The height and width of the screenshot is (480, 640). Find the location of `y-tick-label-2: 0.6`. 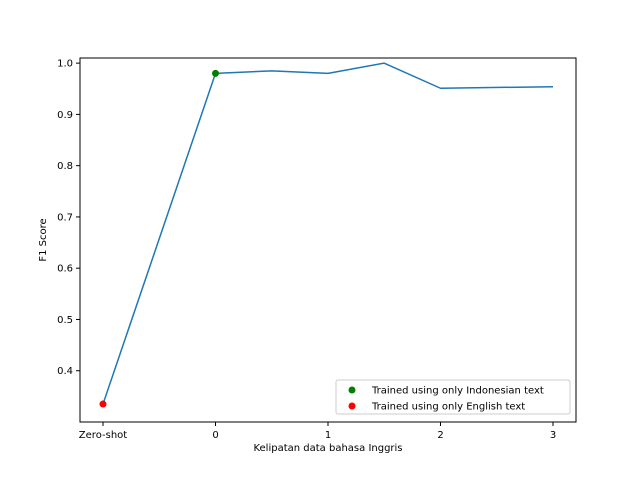

y-tick-label-2: 0.6 is located at coordinates (65, 269).